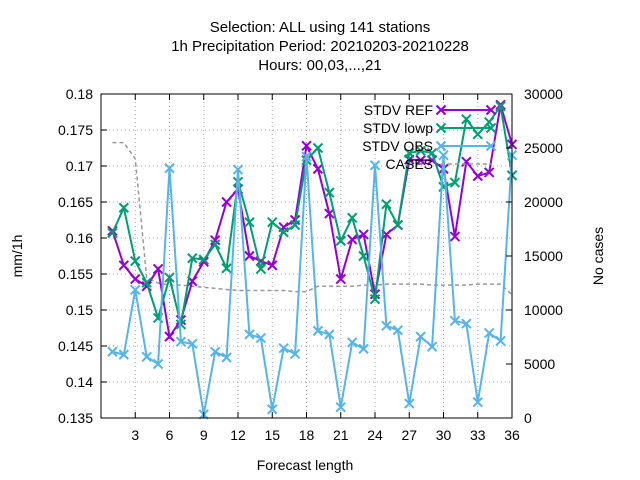 Image resolution: width=640 pixels, height=480 pixels. What do you see at coordinates (204, 435) in the screenshot?
I see `x-tick-label: 9` at bounding box center [204, 435].